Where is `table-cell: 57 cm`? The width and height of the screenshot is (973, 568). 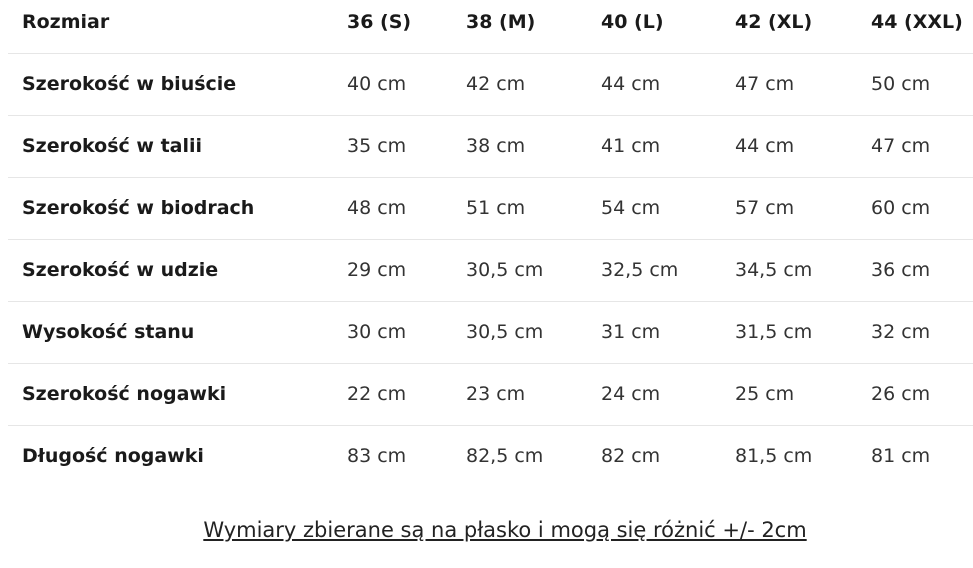
table-cell: 57 cm is located at coordinates (765, 208).